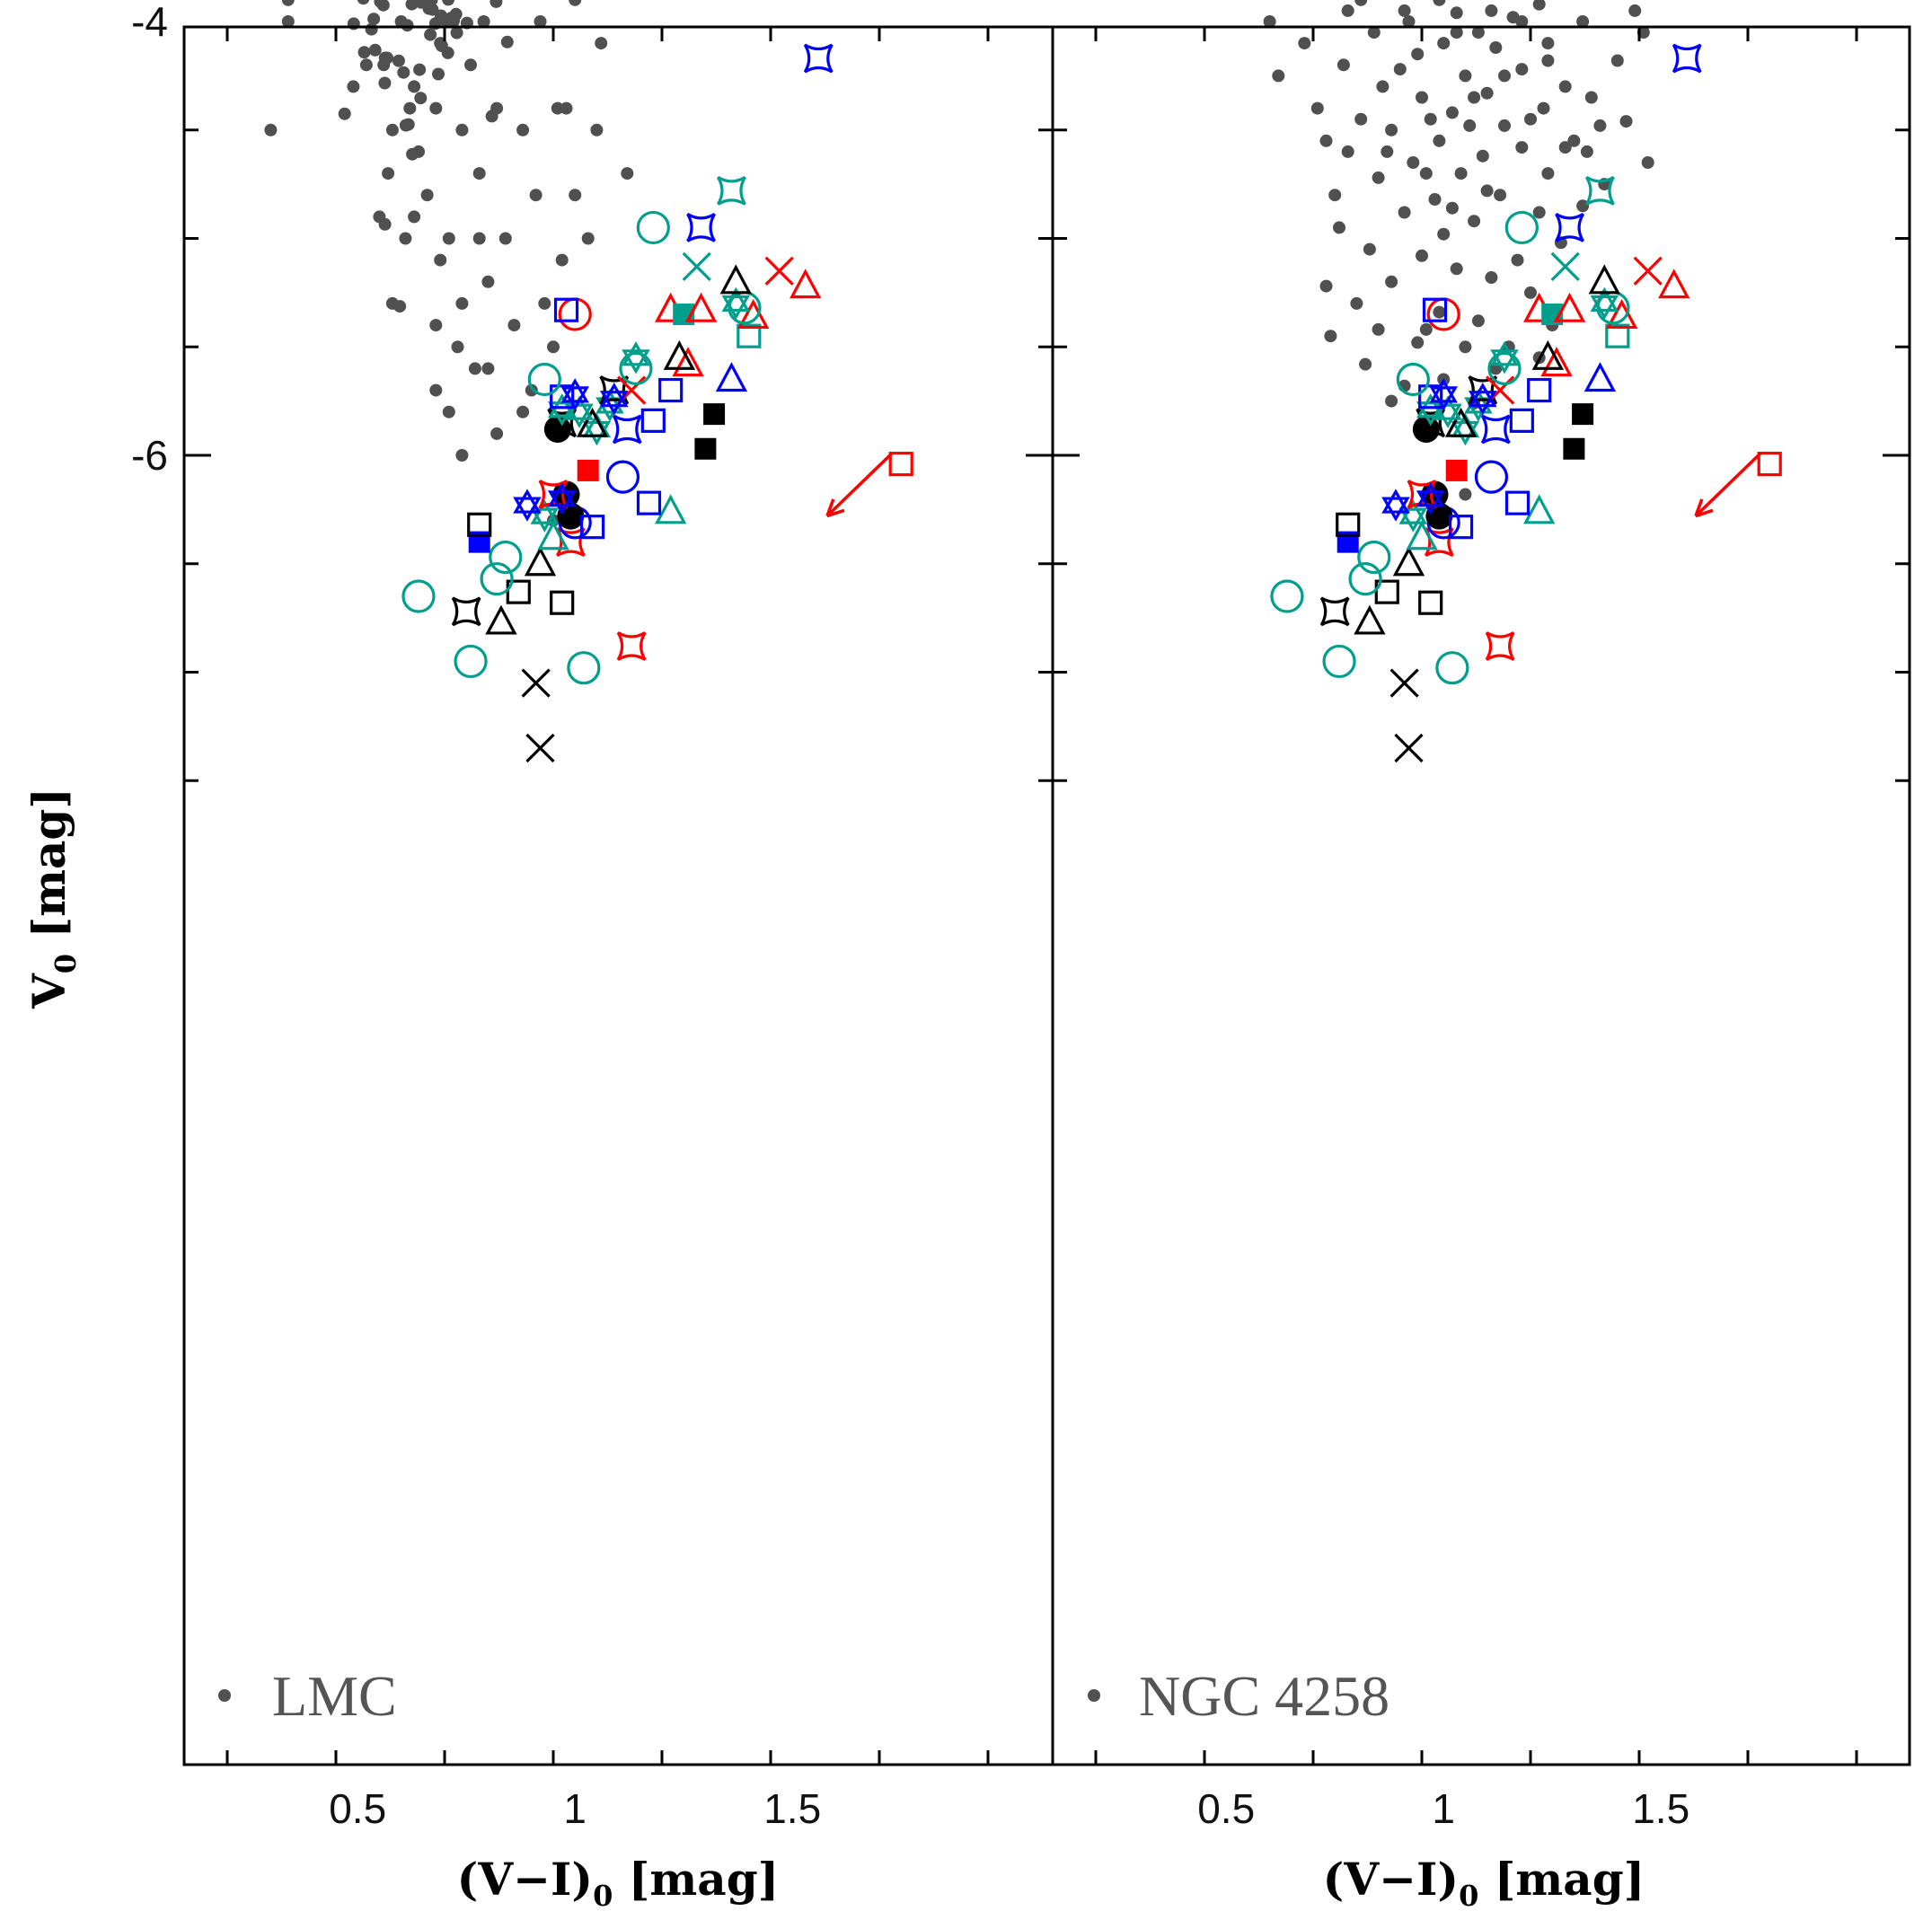 The image size is (1932, 1920). What do you see at coordinates (1660, 1808) in the screenshot?
I see `x-tick-label: 1.5` at bounding box center [1660, 1808].